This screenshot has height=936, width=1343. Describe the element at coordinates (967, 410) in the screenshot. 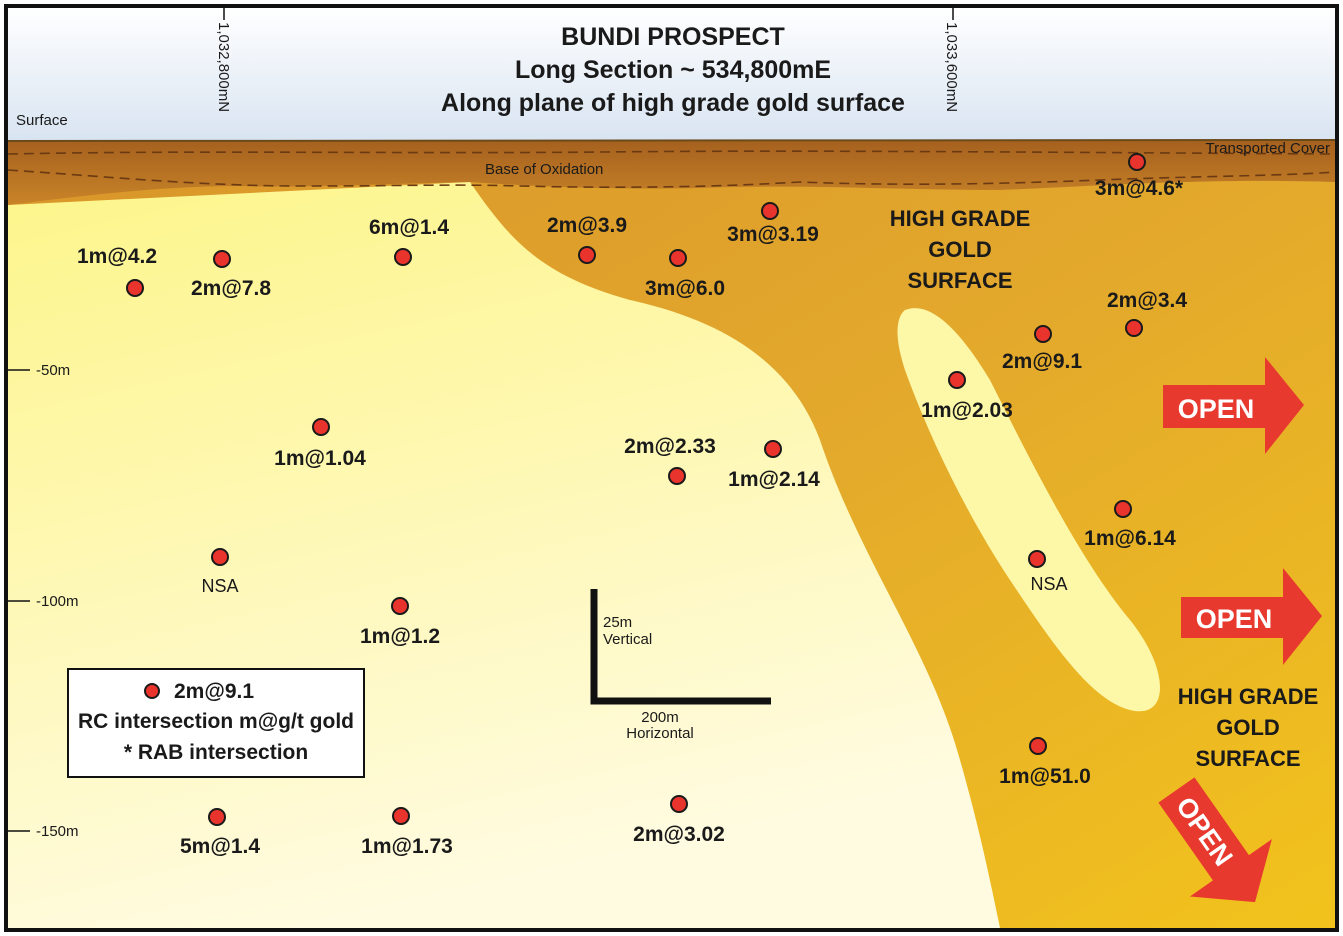

I see `intersection-label: 1m@2.03` at that location.